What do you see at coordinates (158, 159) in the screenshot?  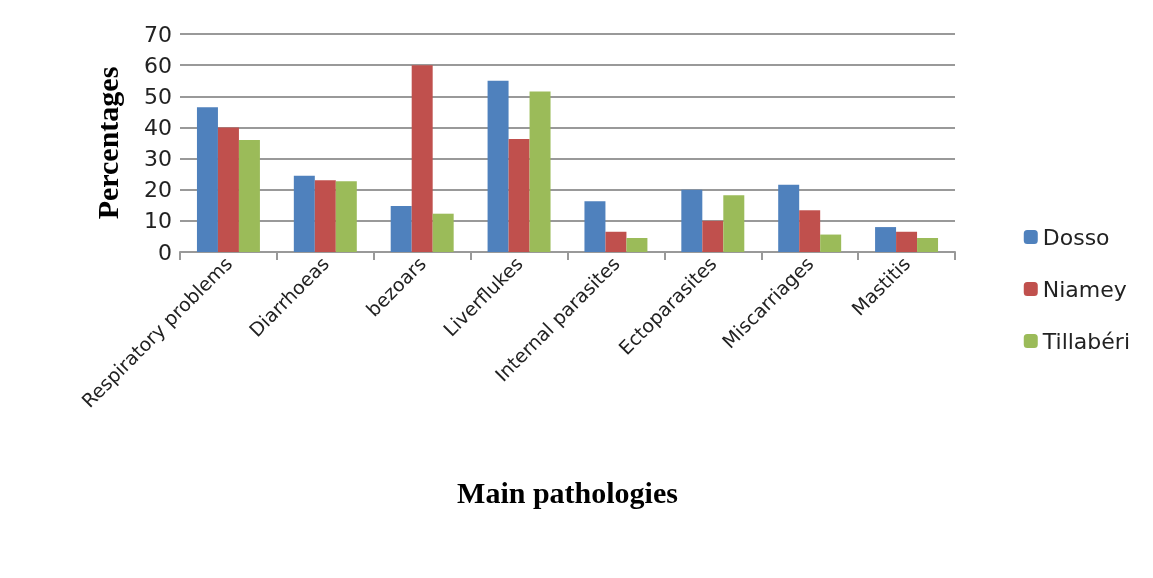 I see `y-tick-label: 30` at bounding box center [158, 159].